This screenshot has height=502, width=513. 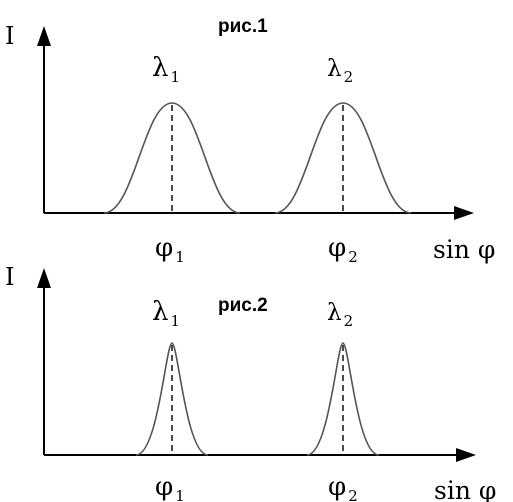 I want to click on panel-2-caption: рис.2, so click(x=243, y=305).